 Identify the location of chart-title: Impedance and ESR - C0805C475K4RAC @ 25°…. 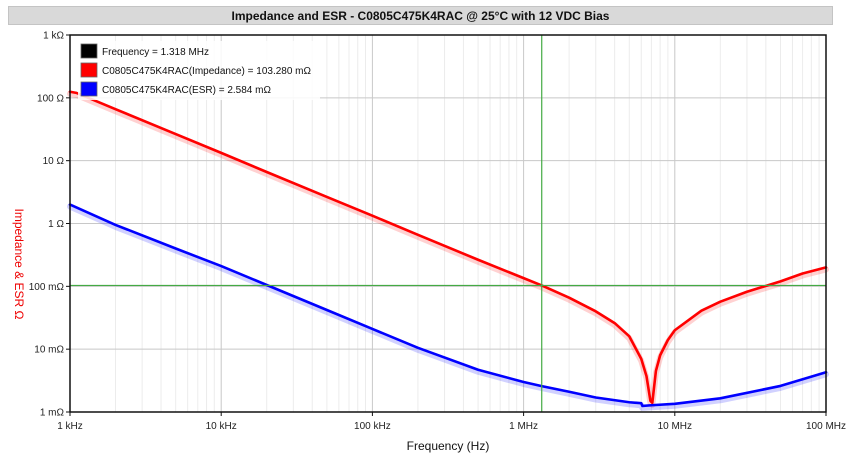
(420, 15).